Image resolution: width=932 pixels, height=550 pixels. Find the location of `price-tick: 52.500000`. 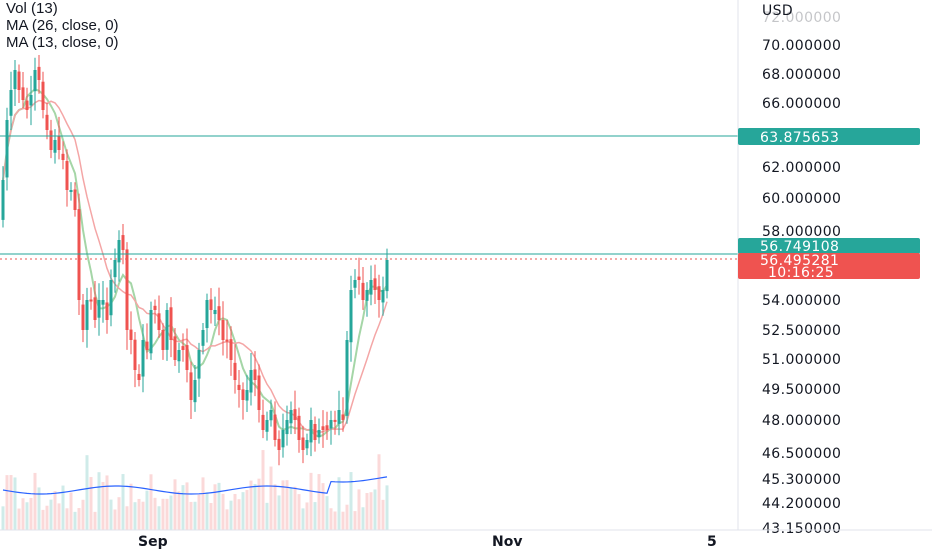

price-tick: 52.500000 is located at coordinates (801, 331).